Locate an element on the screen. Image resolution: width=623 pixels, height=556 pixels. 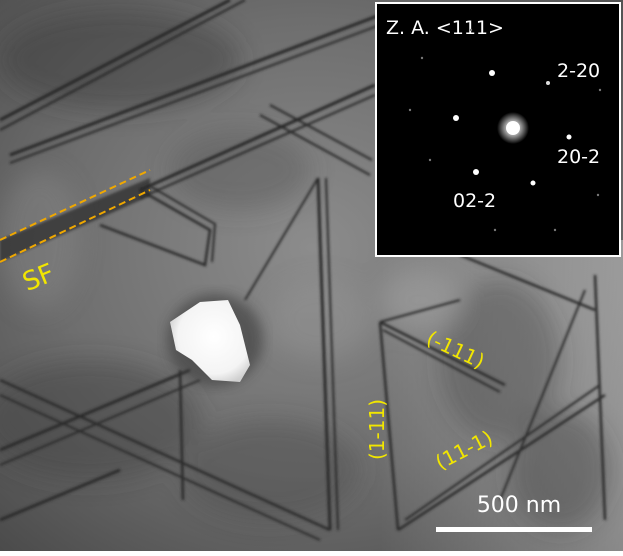
diffraction-spots is located at coordinates (505, 130).